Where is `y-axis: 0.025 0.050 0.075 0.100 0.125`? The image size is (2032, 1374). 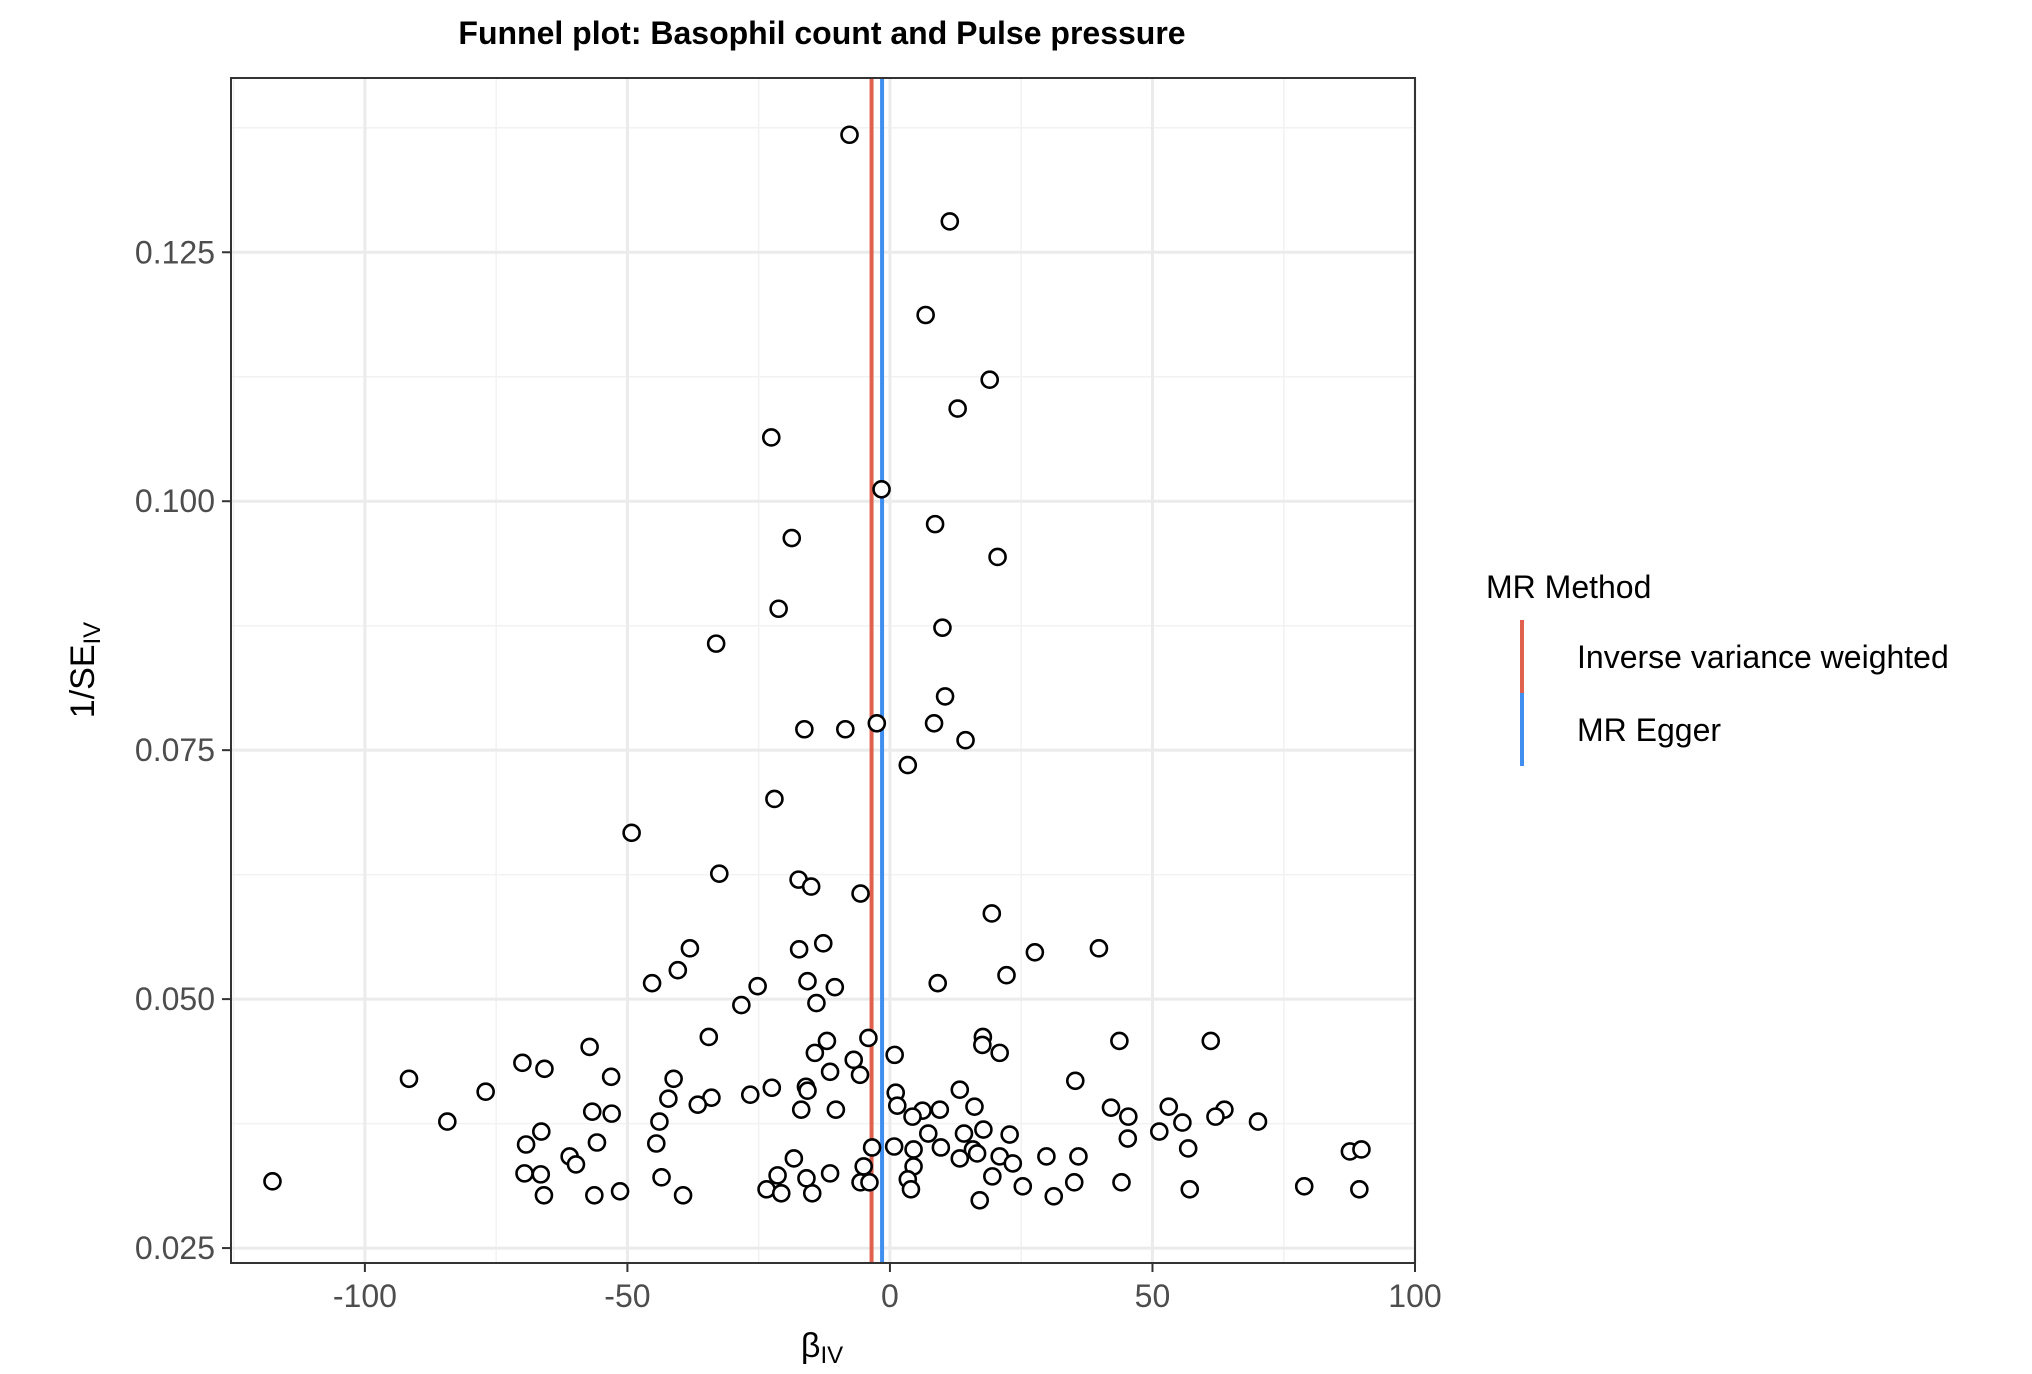 y-axis: 0.025 0.050 0.075 0.100 0.125 is located at coordinates (183, 750).